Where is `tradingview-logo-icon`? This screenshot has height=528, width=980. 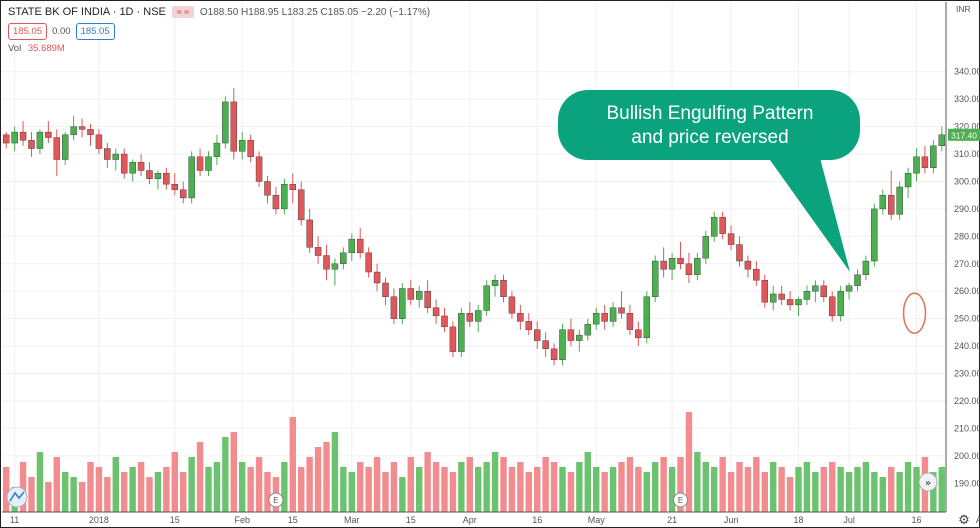 tradingview-logo-icon is located at coordinates (17, 497).